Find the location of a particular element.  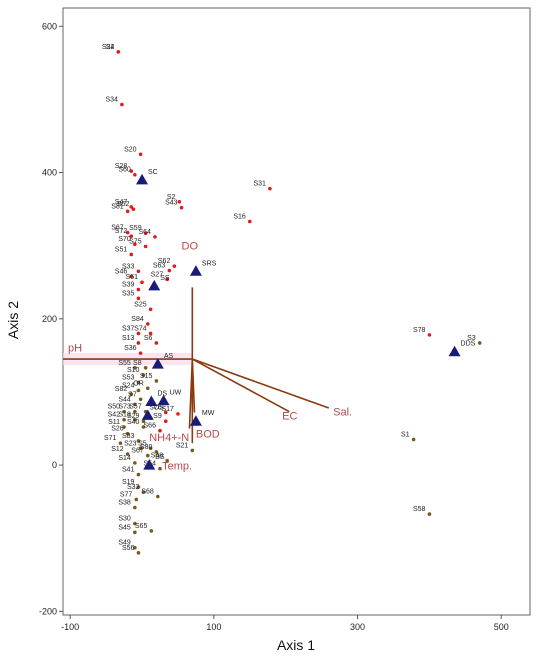

site-label: S40 is located at coordinates (133, 422).